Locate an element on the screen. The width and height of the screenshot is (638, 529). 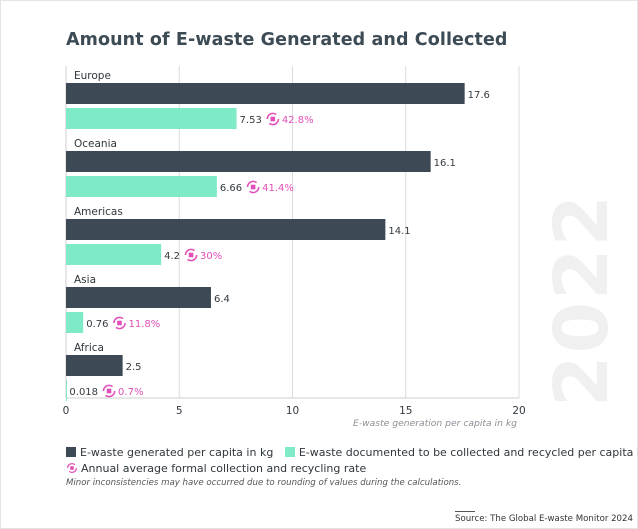
x-axis-title: E-waste generation per capita in kg is located at coordinates (435, 423).